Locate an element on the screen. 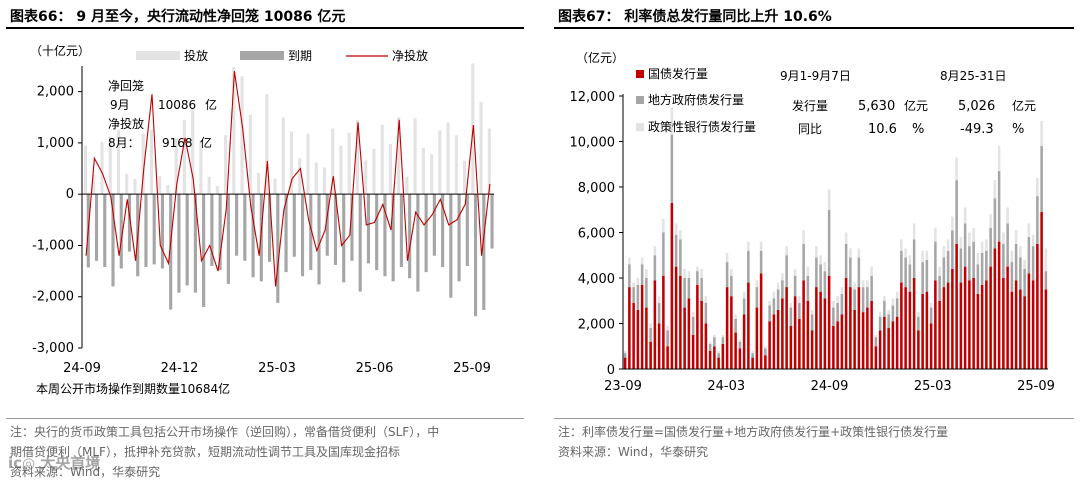 The height and width of the screenshot is (484, 1080). left-y-tick-label: -2,000 is located at coordinates (53, 297).